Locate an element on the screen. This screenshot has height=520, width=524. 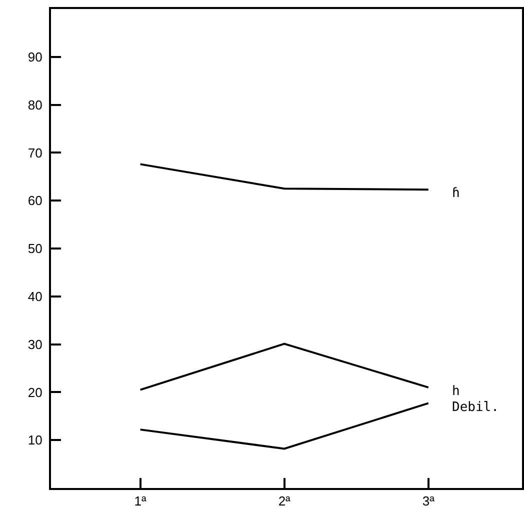
y-tick-label: 50 is located at coordinates (35, 248).